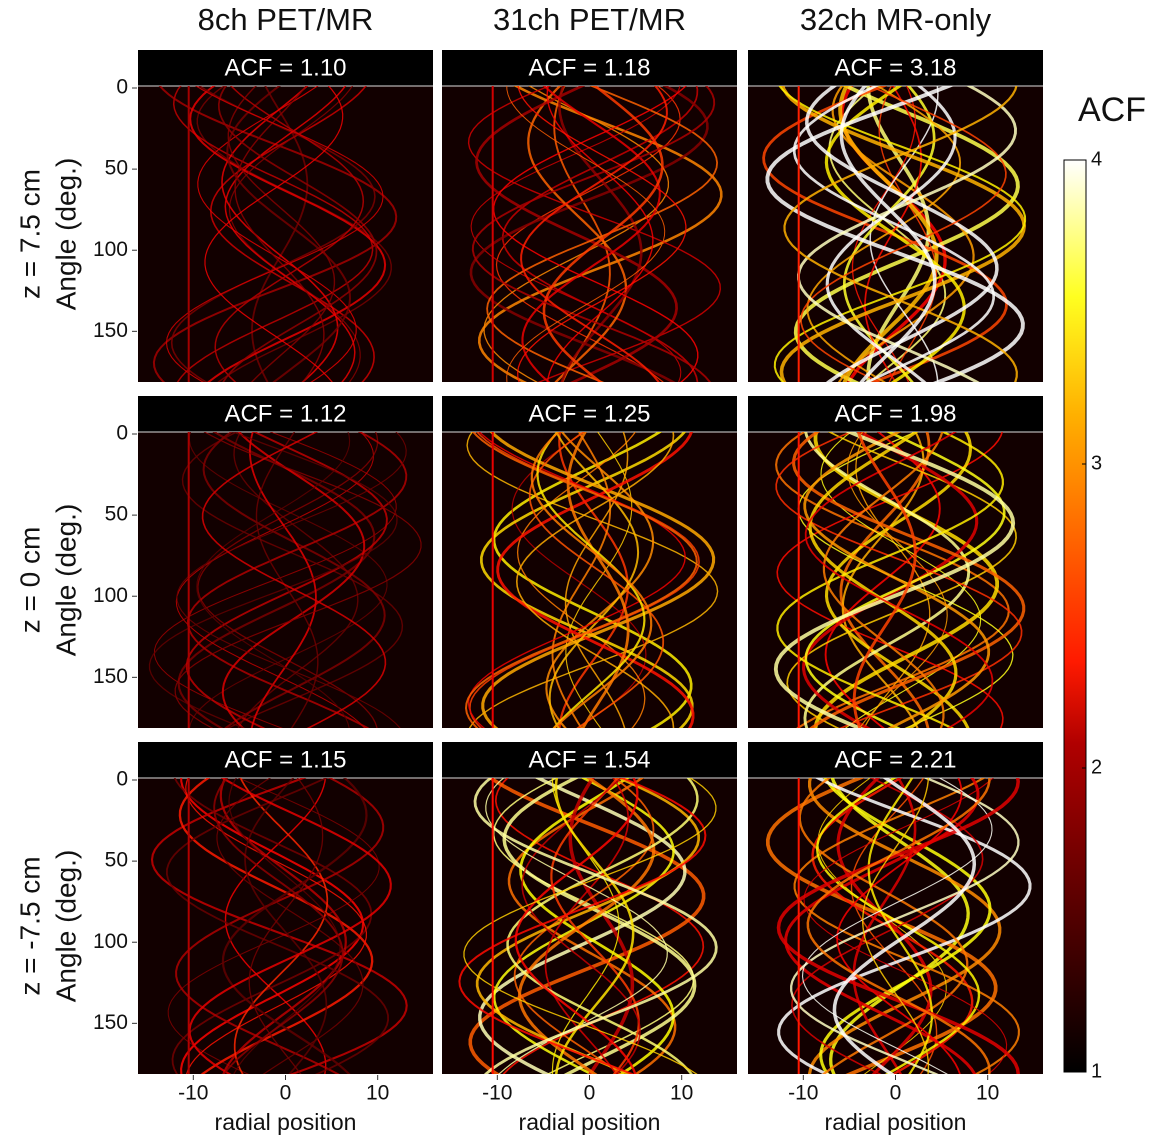 Image resolution: width=1162 pixels, height=1139 pixels. What do you see at coordinates (285, 759) in the screenshot?
I see `panel-acf: ACF = 1.15` at bounding box center [285, 759].